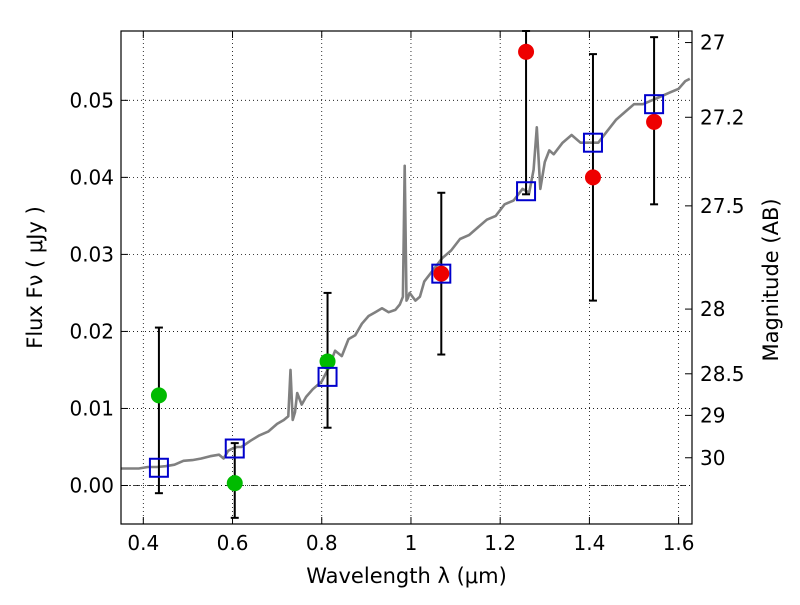  I want to click on x-axis-label: Wavelength λ (μm), so click(406, 576).